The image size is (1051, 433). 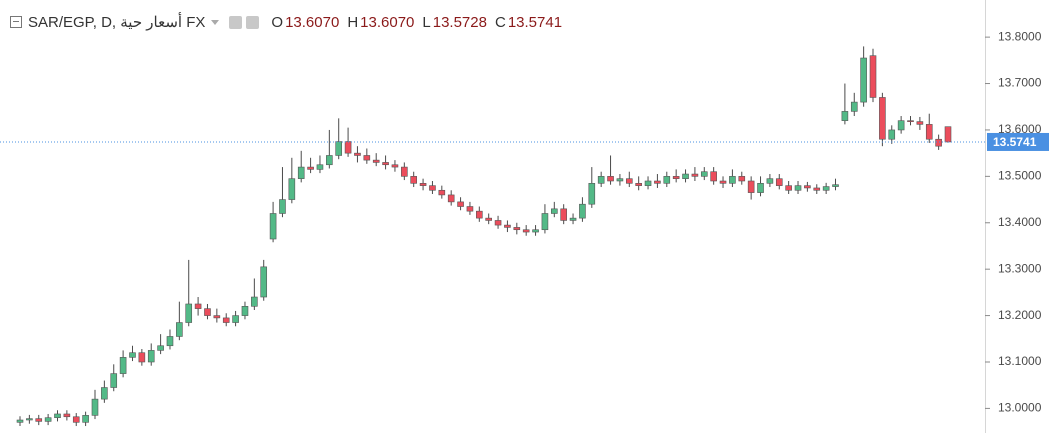 What do you see at coordinates (535, 22) in the screenshot?
I see `ohlc-value: 13.5741` at bounding box center [535, 22].